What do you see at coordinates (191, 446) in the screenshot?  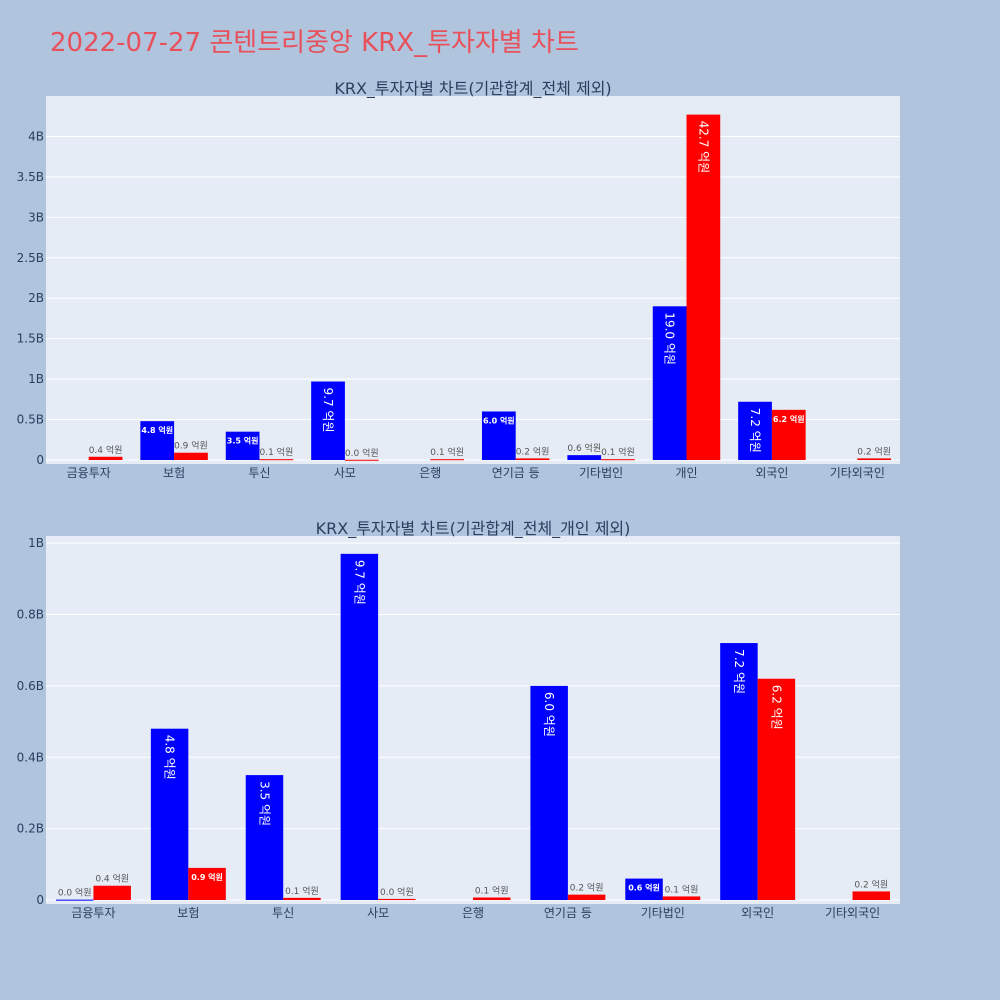 I see `data-label: 0.9 억원` at bounding box center [191, 446].